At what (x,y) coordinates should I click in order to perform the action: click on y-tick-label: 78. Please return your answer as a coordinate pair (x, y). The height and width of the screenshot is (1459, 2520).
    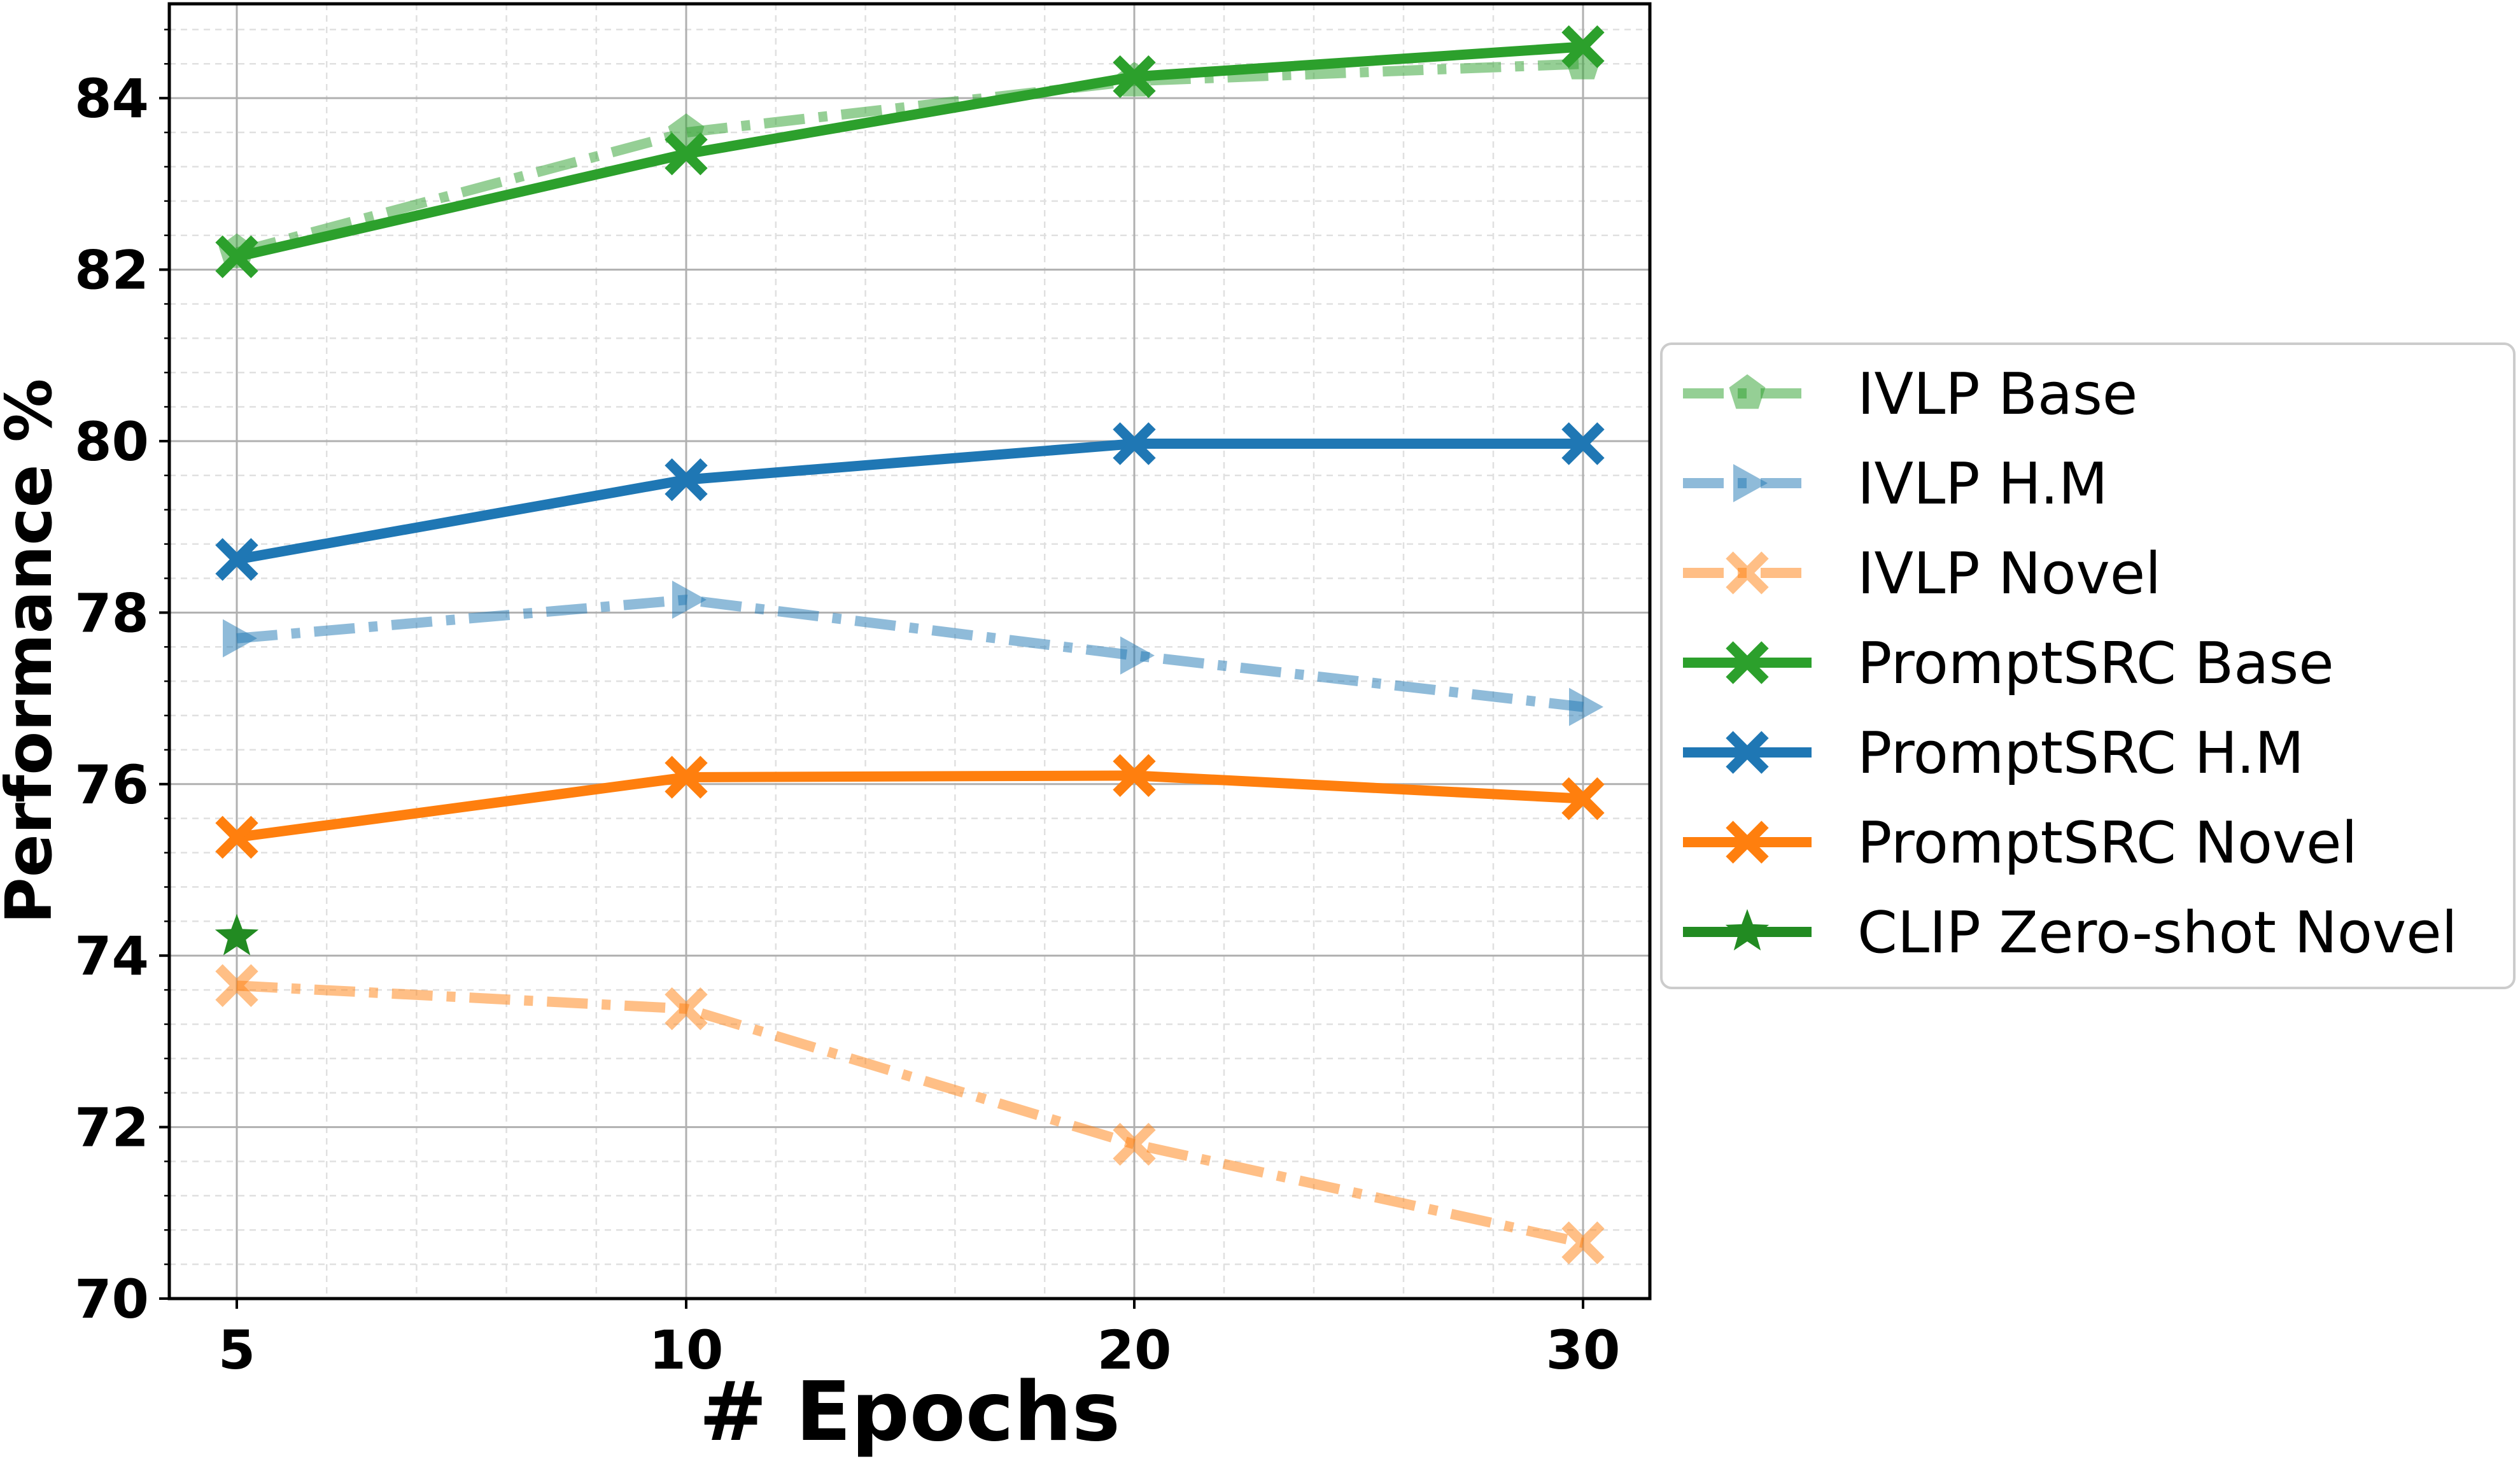
    Looking at the image, I should click on (111, 613).